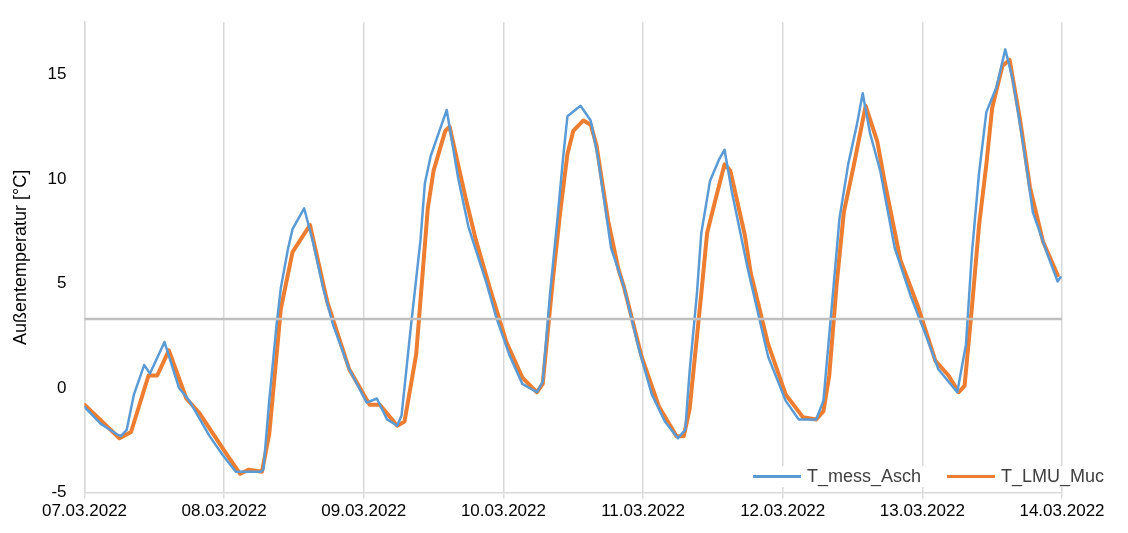  What do you see at coordinates (59, 492) in the screenshot?
I see `y-tick-label: -5` at bounding box center [59, 492].